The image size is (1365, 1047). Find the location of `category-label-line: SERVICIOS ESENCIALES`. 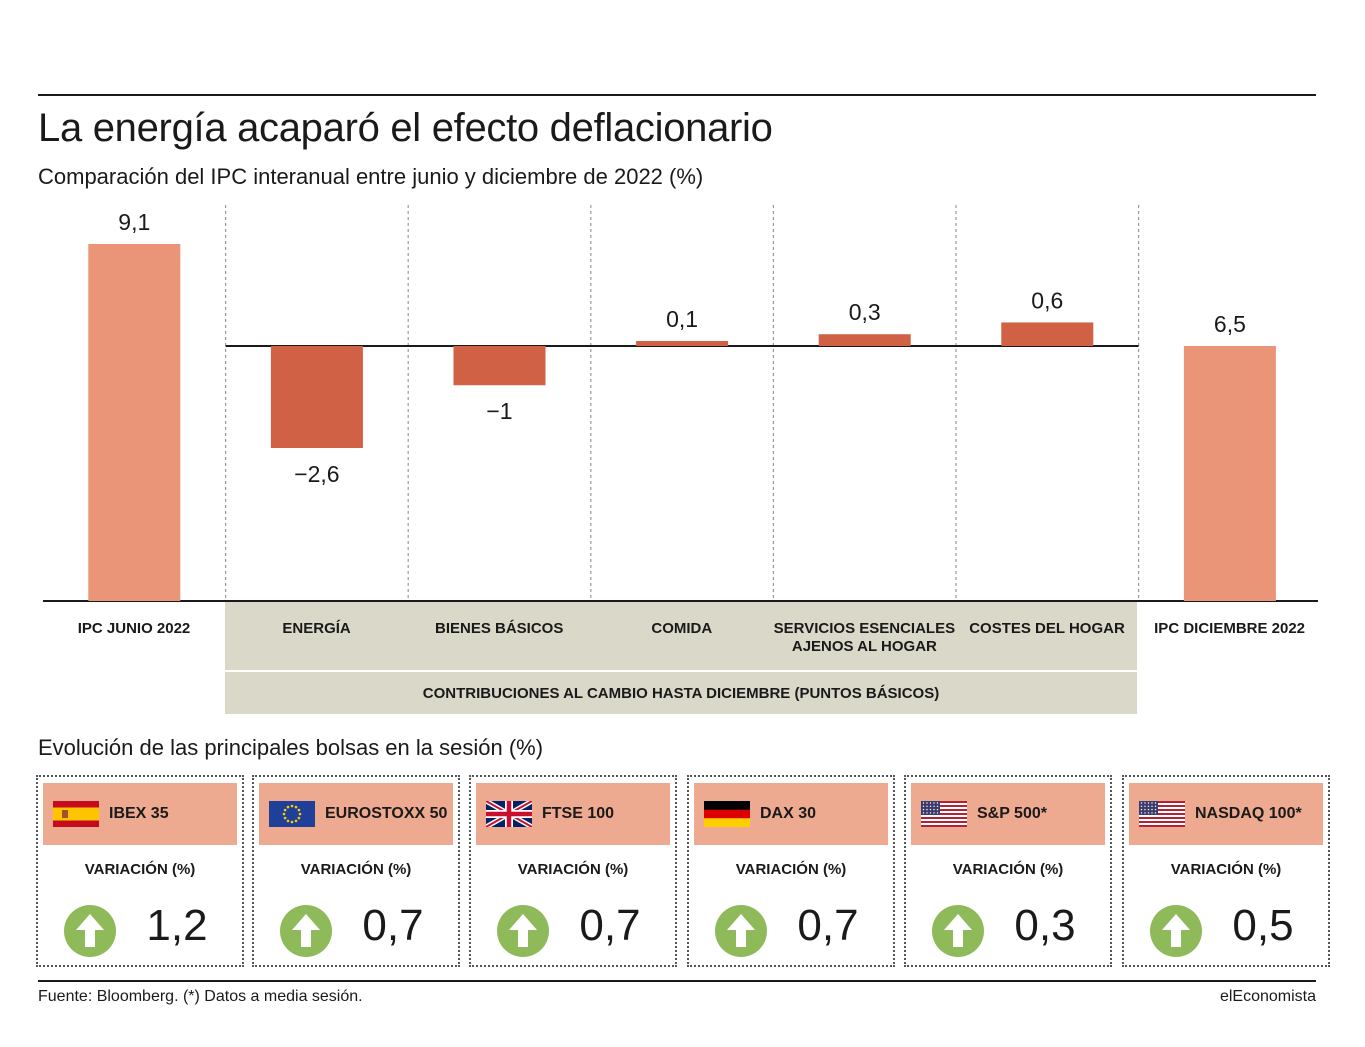

category-label-line: SERVICIOS ESENCIALES is located at coordinates (864, 628).